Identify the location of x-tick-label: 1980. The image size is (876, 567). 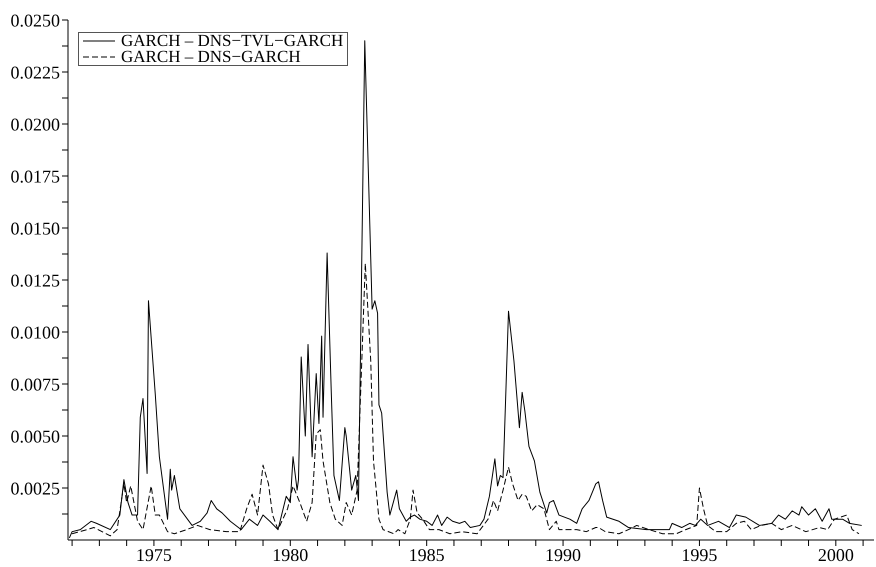
(290, 554).